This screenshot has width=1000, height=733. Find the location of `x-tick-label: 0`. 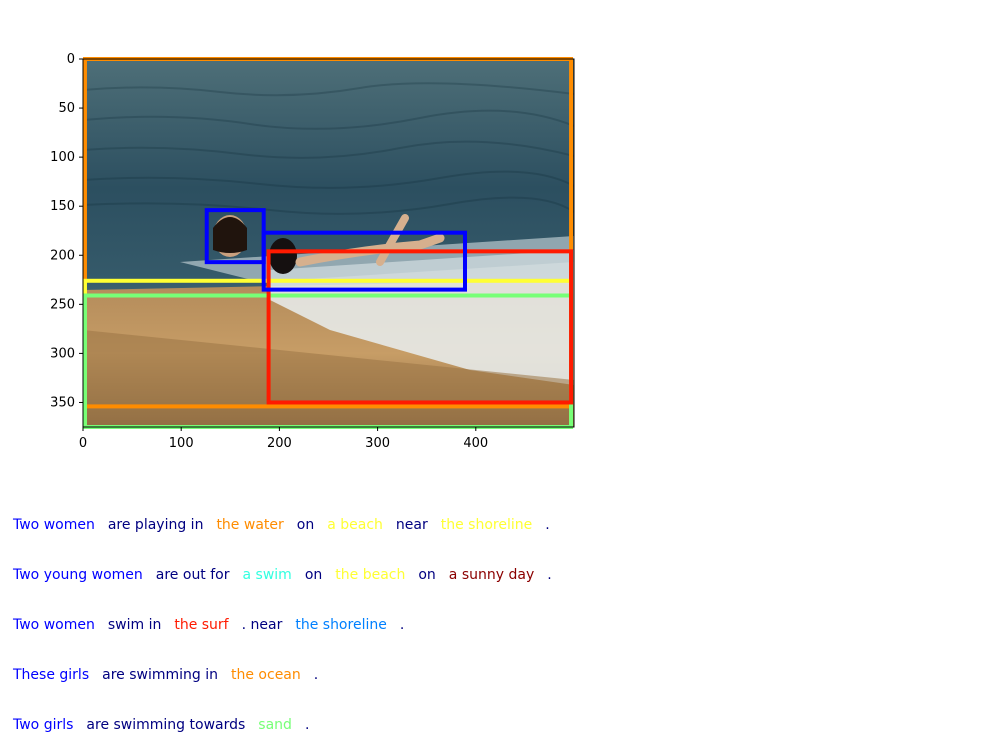

x-tick-label: 0 is located at coordinates (83, 443).